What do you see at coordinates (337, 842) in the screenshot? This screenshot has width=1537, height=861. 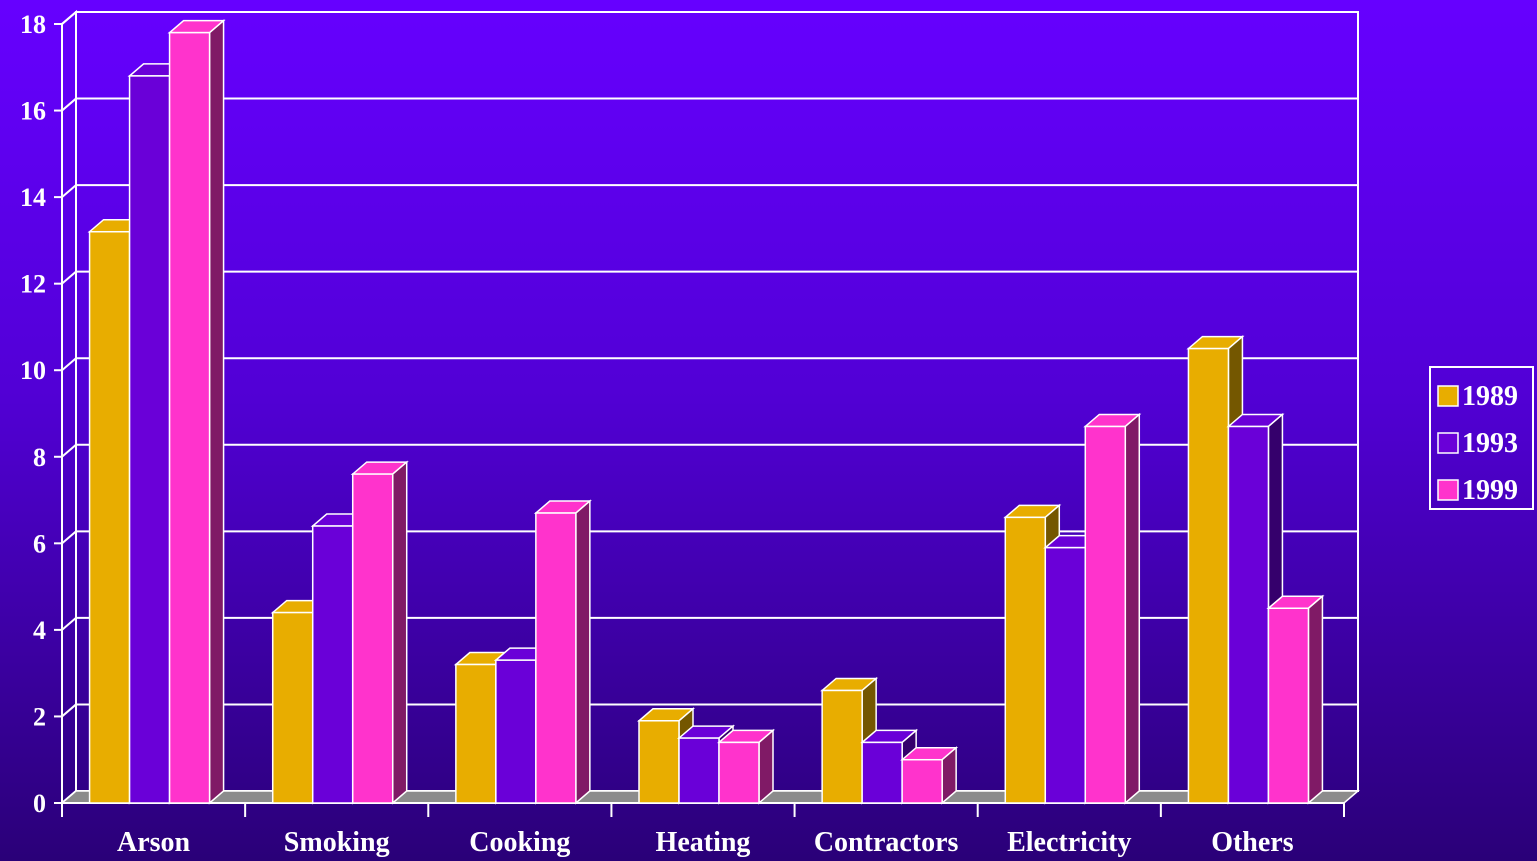 I see `x-tick-label: Smoking` at bounding box center [337, 842].